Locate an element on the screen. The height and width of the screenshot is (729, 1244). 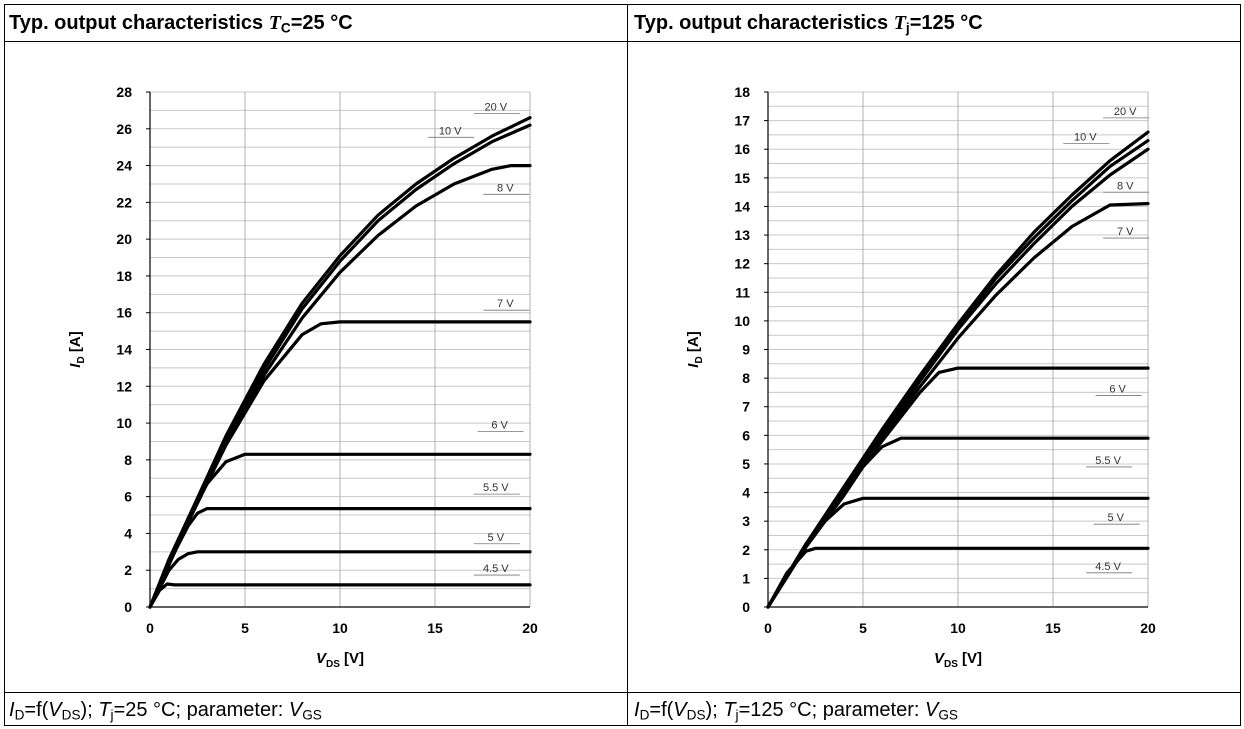
y-tick-label: 7 is located at coordinates (746, 407).